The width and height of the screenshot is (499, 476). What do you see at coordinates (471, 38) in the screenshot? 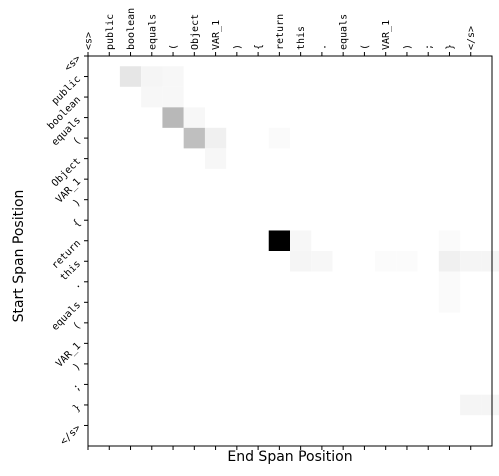
I see `x-tick-label: </s>` at bounding box center [471, 38].